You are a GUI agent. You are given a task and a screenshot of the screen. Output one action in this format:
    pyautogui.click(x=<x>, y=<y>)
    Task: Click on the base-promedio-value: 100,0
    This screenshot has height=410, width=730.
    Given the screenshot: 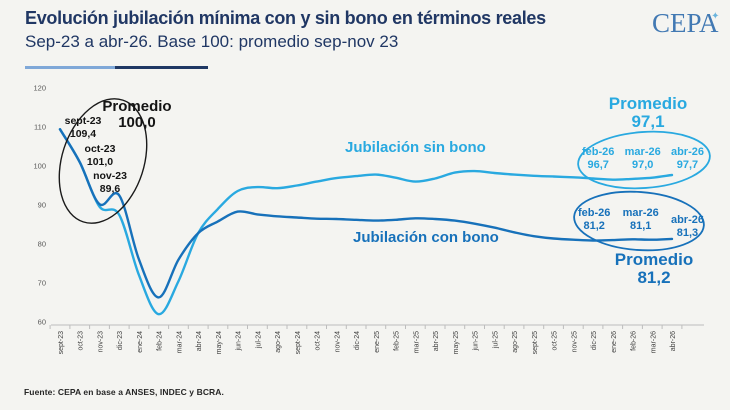 What is the action you would take?
    pyautogui.click(x=137, y=122)
    